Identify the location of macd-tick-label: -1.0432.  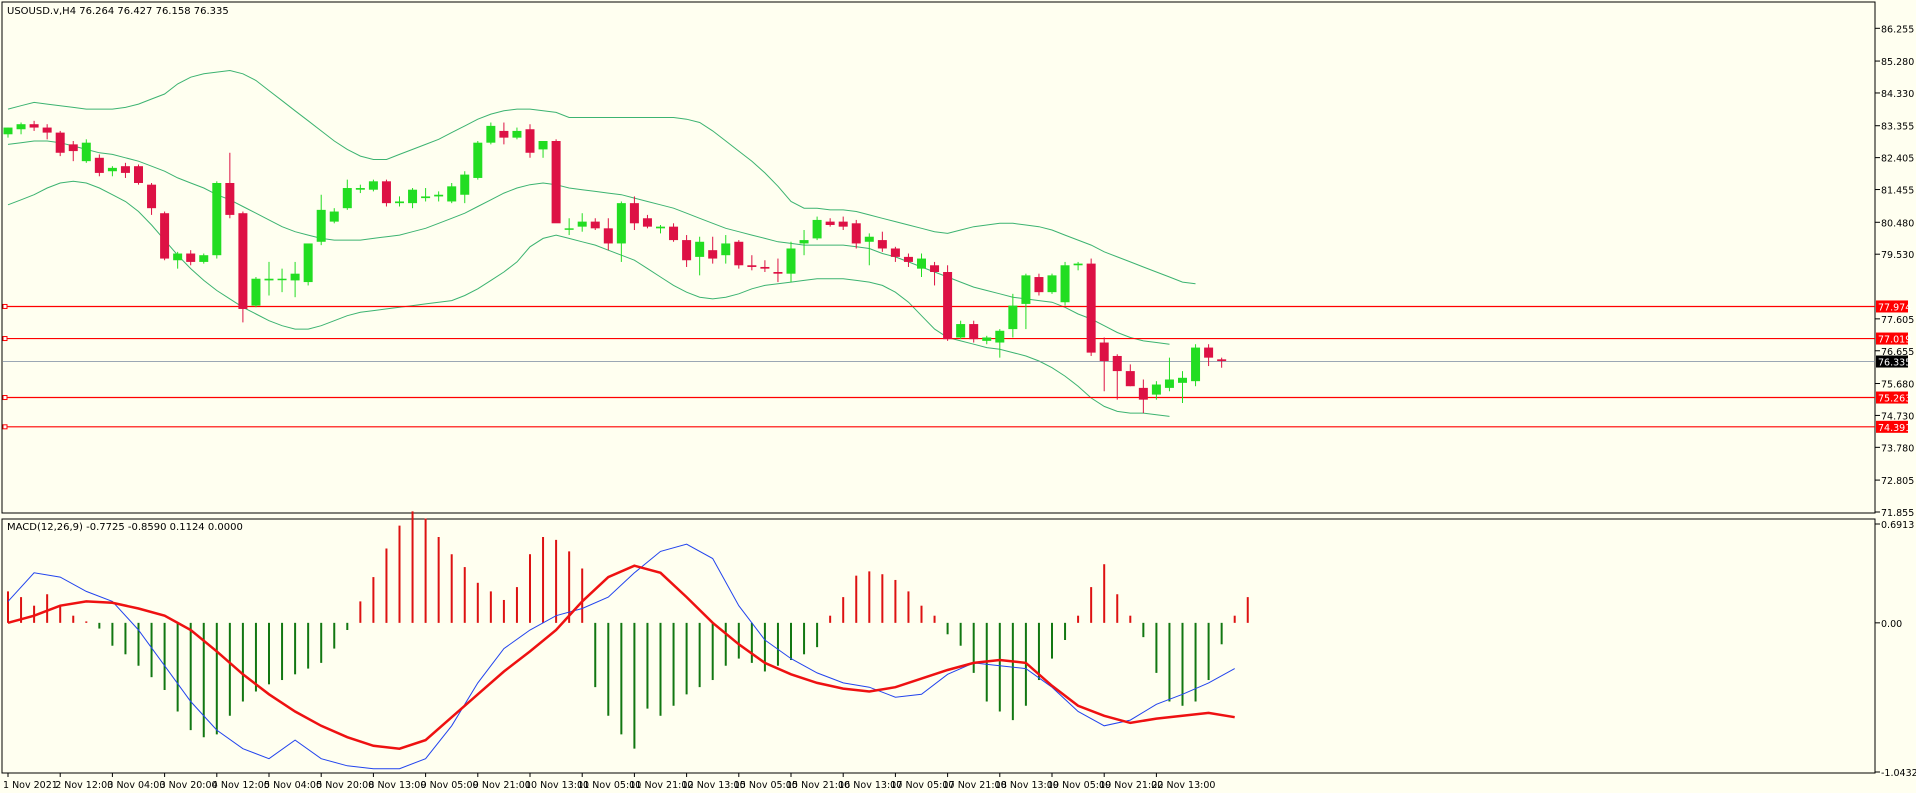
(1898, 773).